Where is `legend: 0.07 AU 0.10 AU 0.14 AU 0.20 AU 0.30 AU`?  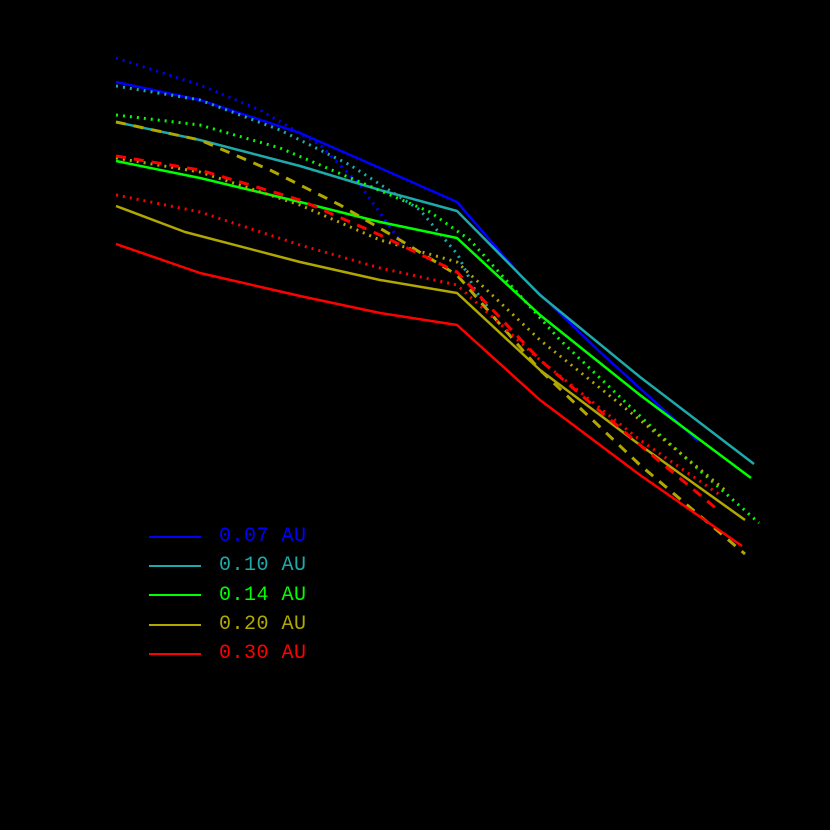
legend: 0.07 AU 0.10 AU 0.14 AU 0.20 AU 0.30 AU is located at coordinates (228, 595).